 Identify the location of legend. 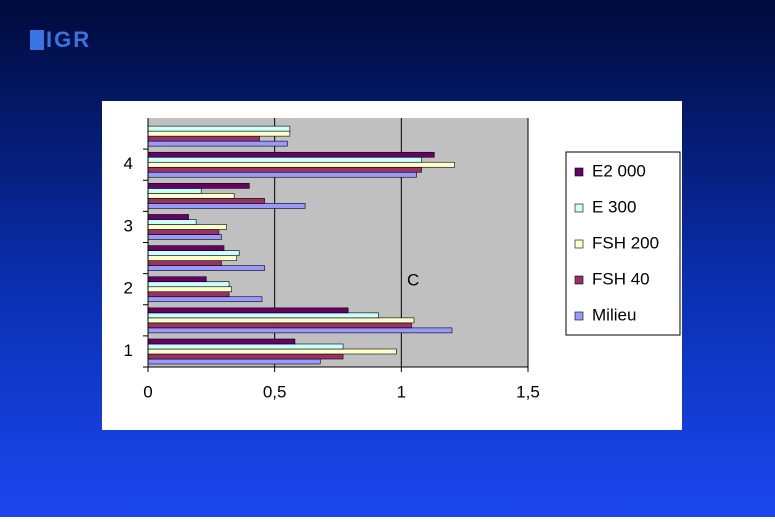
(623, 243).